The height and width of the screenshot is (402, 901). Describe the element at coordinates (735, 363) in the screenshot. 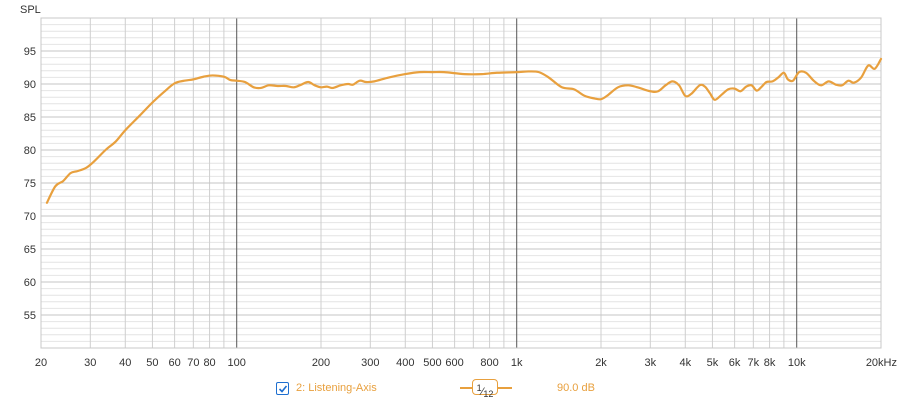

I see `x-tick-label: 6k` at that location.